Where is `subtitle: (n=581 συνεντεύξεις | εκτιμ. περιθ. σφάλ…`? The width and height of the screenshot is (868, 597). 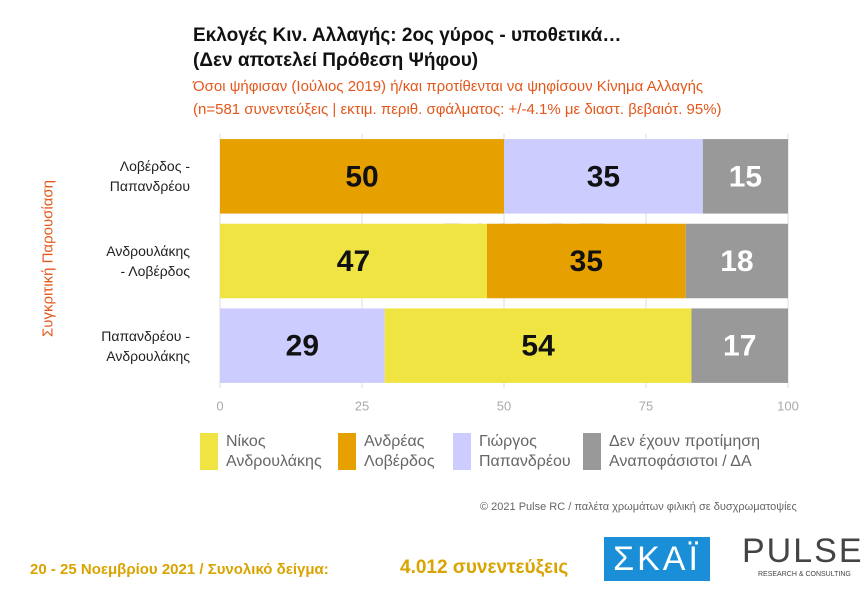
subtitle: (n=581 συνεντεύξεις | εκτιμ. περιθ. σφάλ… is located at coordinates (457, 109).